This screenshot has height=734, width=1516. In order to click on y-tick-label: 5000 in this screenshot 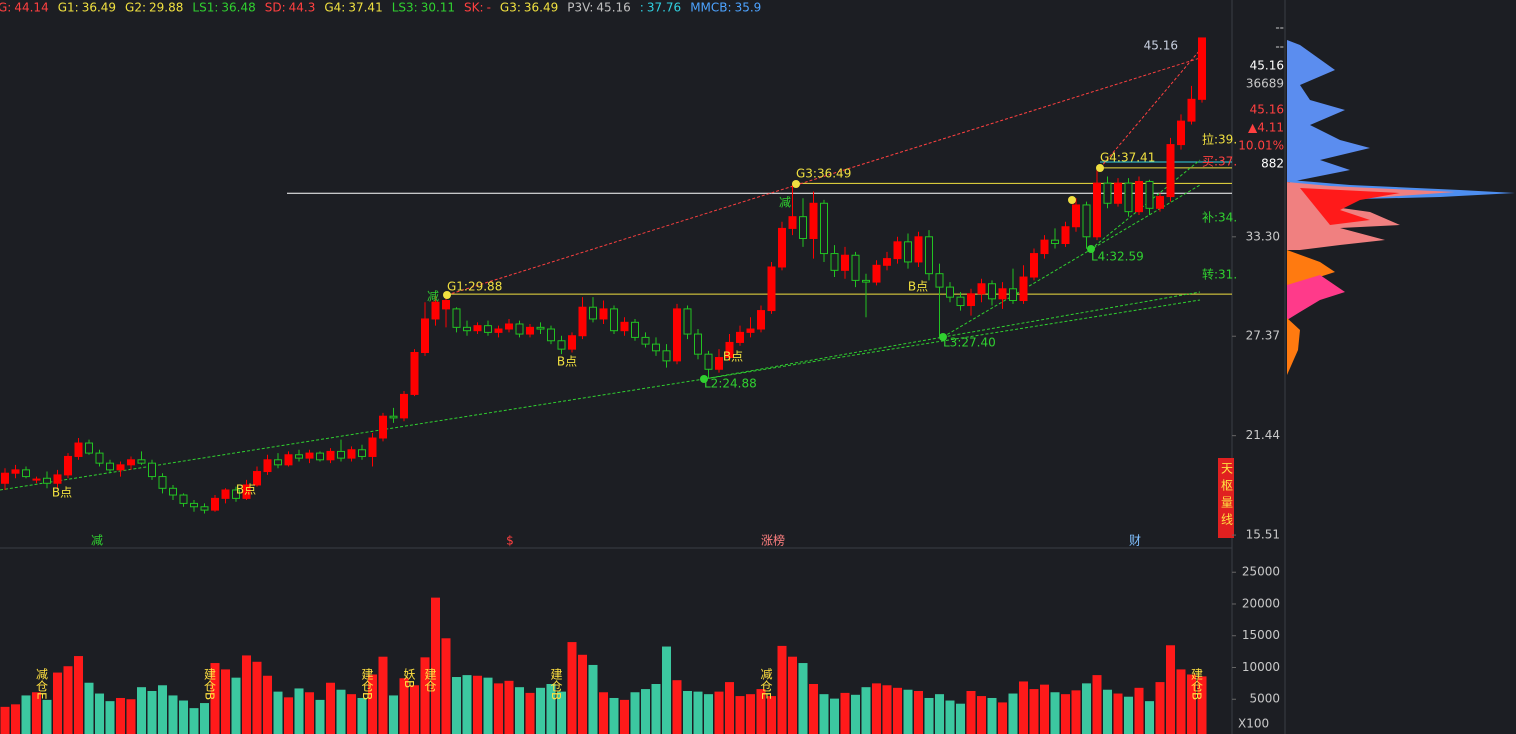, I will do `click(1264, 699)`.